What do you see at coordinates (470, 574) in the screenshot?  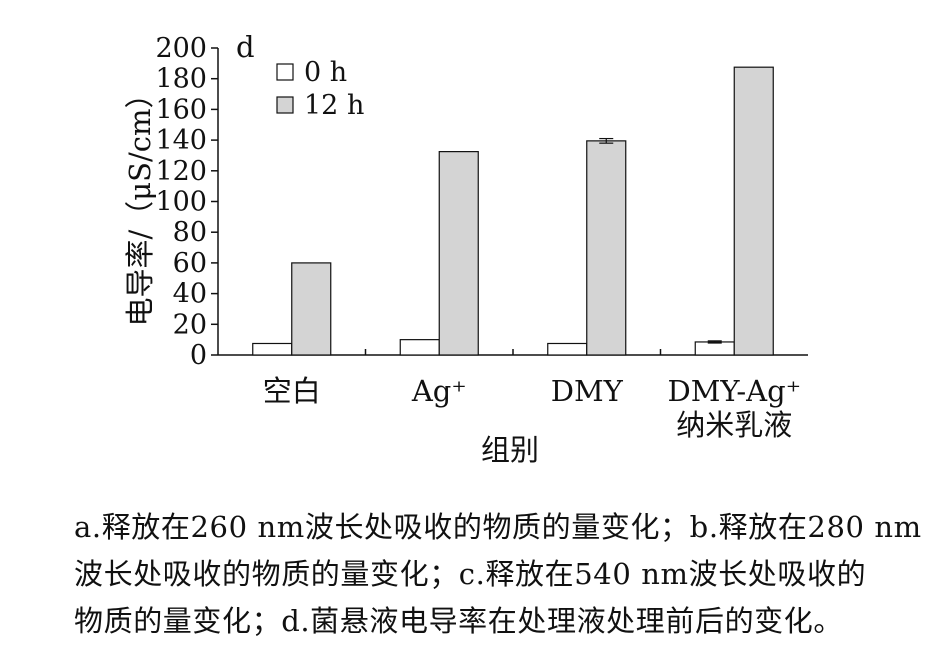 I see `caption-line: 波长处吸收的物质的量变化；c.释放在540 nm波长处吸收的` at bounding box center [470, 574].